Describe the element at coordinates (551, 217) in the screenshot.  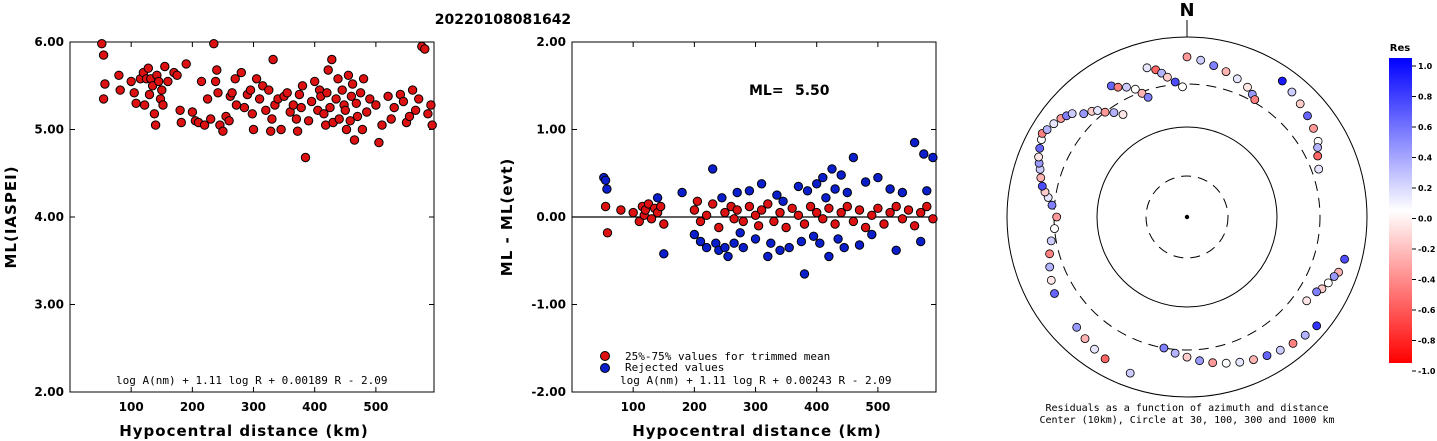
I see `y-tick-label: 0.00` at that location.